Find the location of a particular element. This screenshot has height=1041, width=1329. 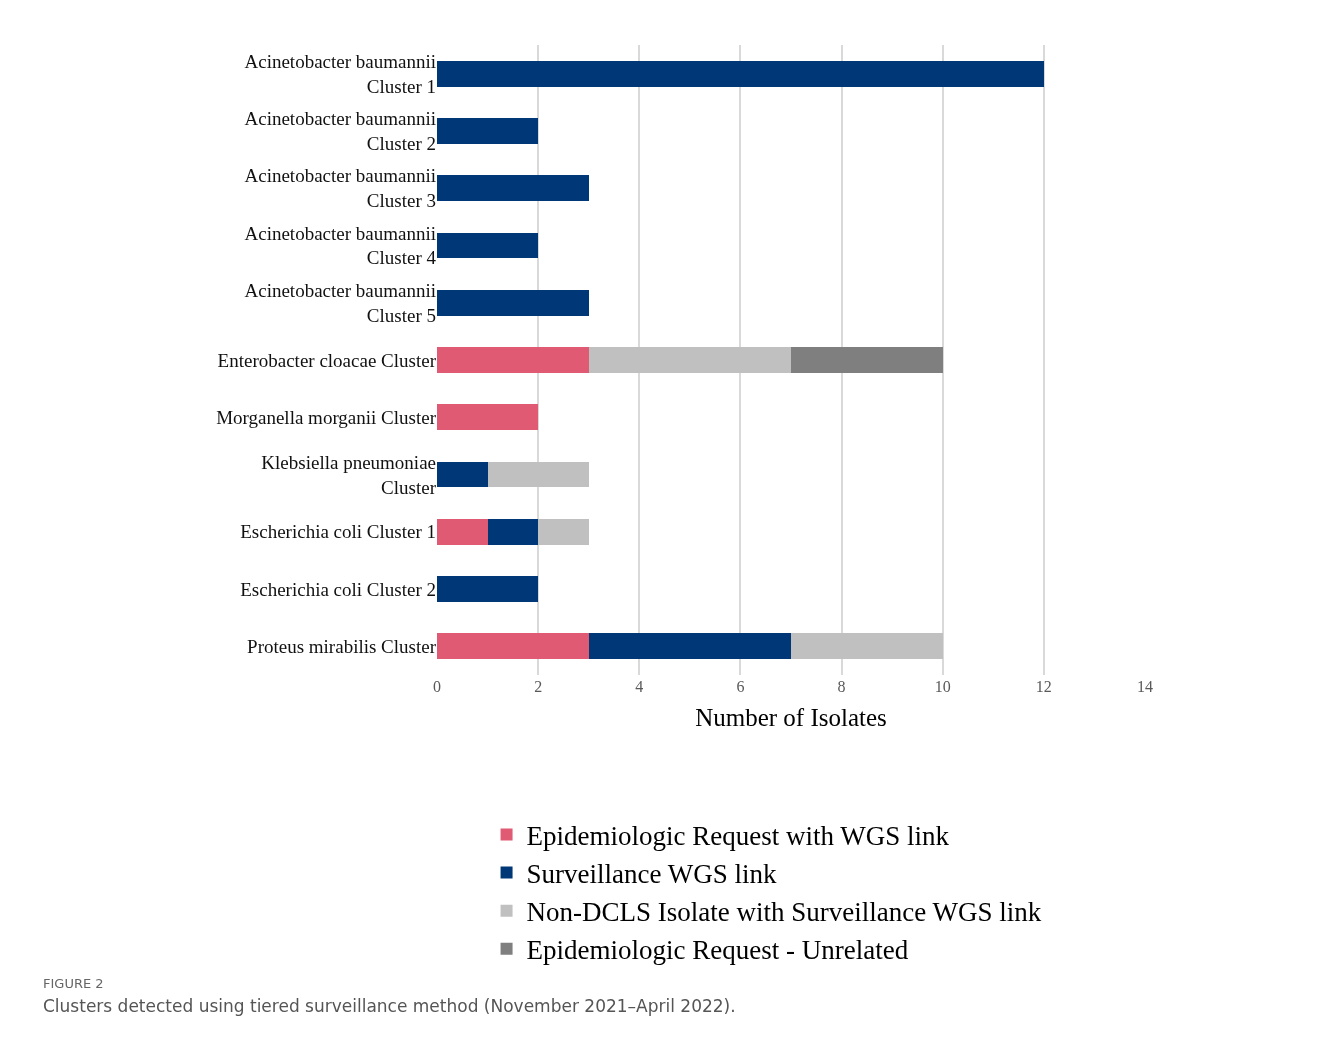

x-tick-label: 0 is located at coordinates (437, 686).